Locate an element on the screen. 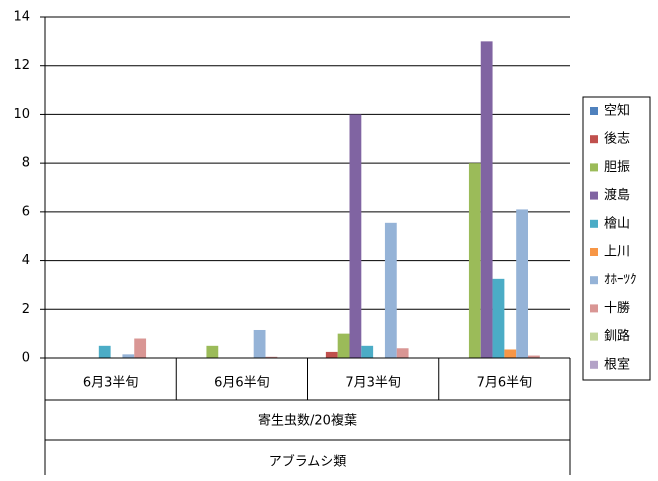  y-tick-label: 8 is located at coordinates (26, 163).